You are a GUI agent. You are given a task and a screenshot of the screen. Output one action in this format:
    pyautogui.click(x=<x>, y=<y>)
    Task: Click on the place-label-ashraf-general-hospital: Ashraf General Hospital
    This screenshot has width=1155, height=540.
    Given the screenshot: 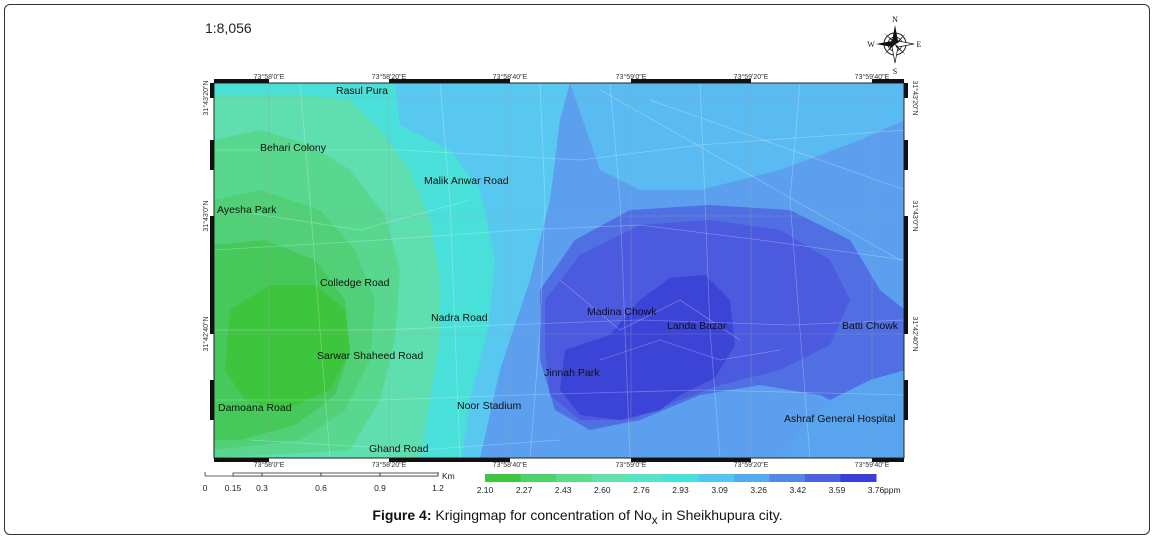 What is the action you would take?
    pyautogui.click(x=839, y=419)
    